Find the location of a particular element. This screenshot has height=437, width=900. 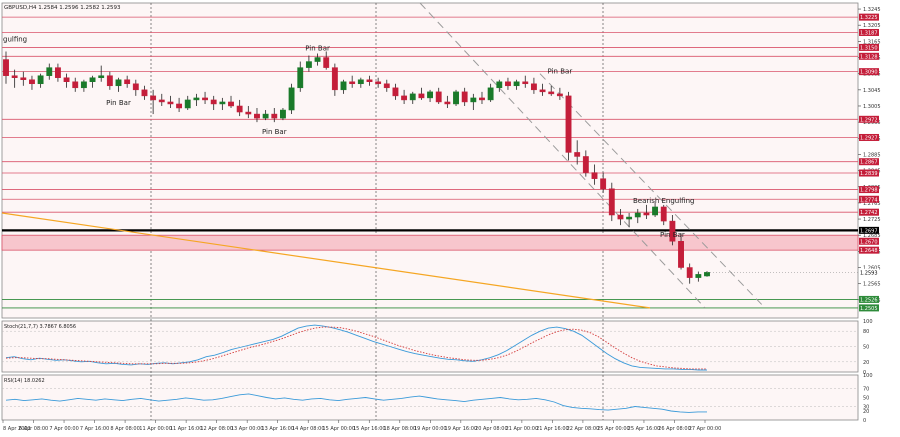

price-tag-label: 1.3150 is located at coordinates (869, 48).